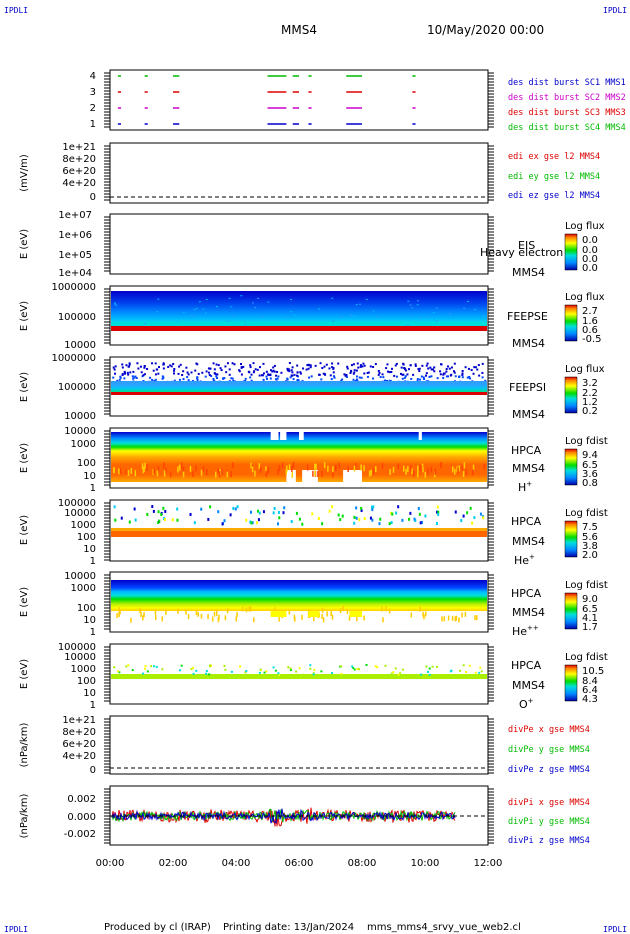  I want to click on tick-label: 1e+05, so click(75, 255).